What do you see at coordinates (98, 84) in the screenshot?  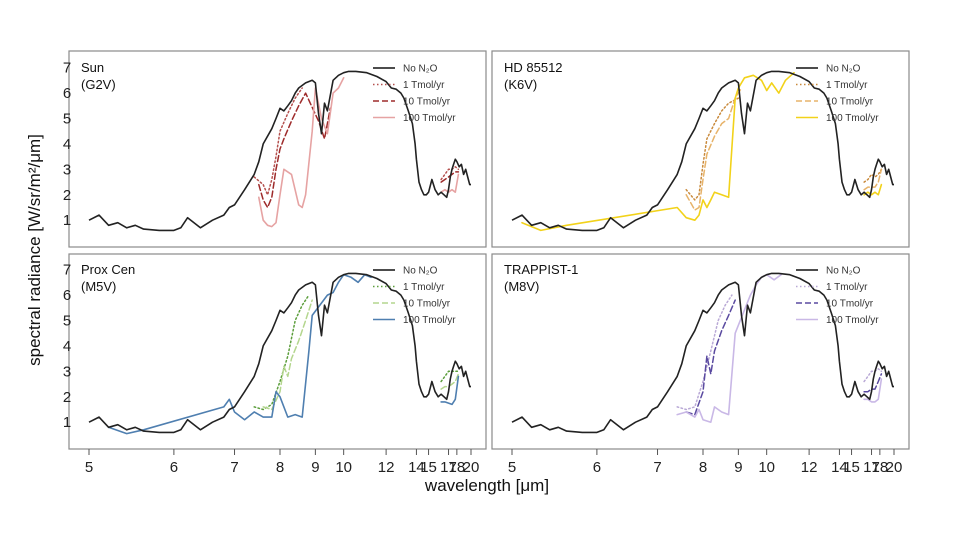 I see `panel-subtitle: (G2V)` at bounding box center [98, 84].